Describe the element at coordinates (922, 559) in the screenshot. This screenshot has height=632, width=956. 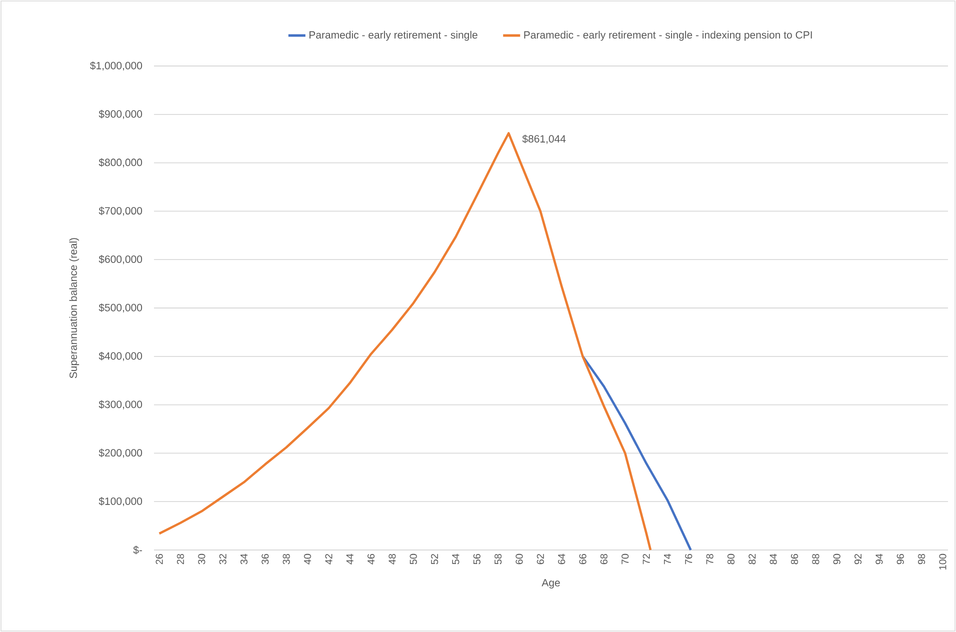
I see `x-tick-label: 98` at that location.